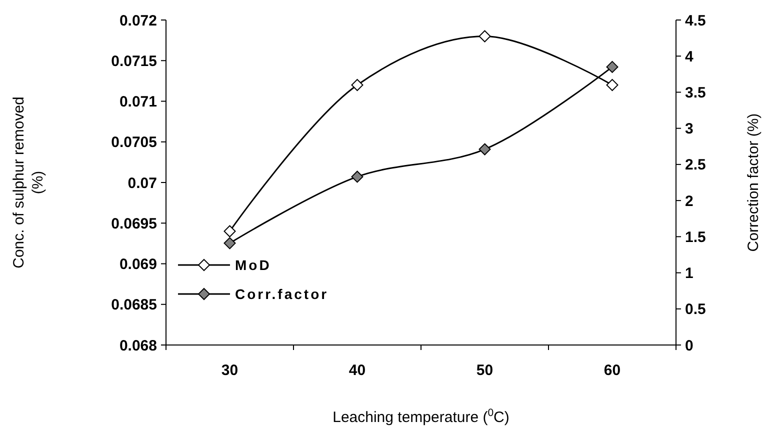 Image resolution: width=776 pixels, height=434 pixels. What do you see at coordinates (421, 416) in the screenshot?
I see `x-axis-title: Leaching temperature ($^{0}$C)` at bounding box center [421, 416].